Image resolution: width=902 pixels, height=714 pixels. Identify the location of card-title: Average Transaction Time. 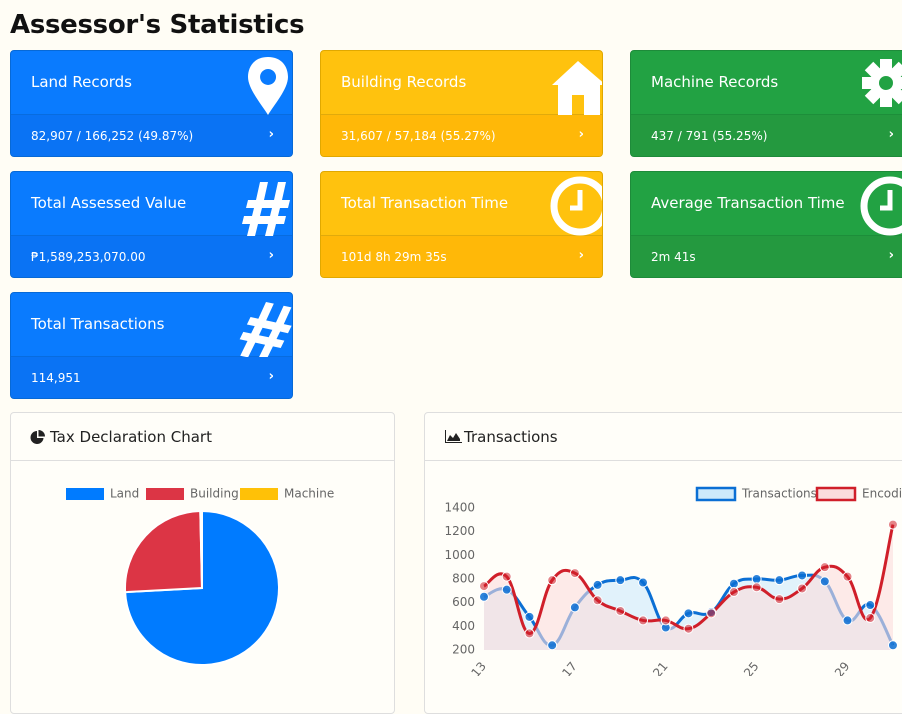
(748, 203).